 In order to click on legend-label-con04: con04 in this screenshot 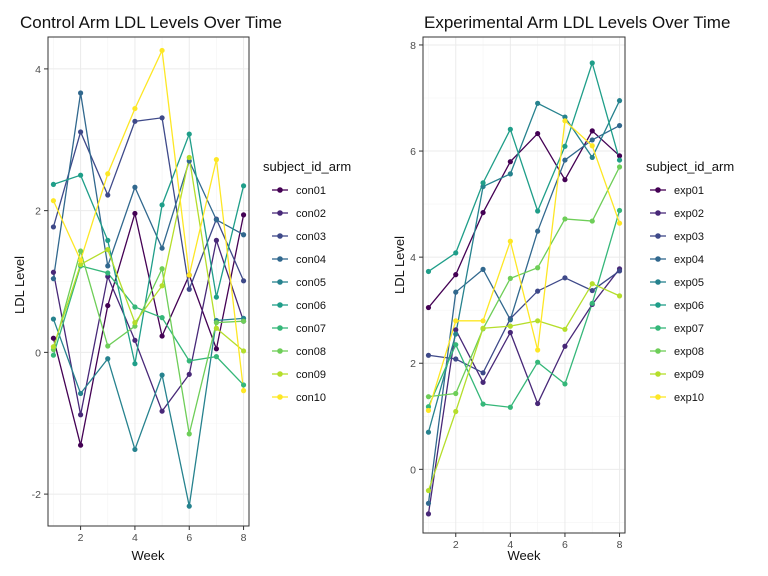, I will do `click(311, 260)`.